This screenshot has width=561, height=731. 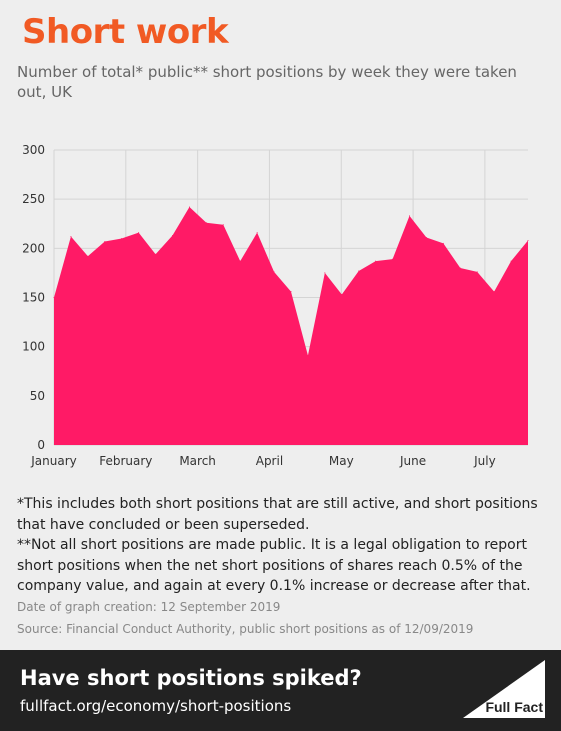 What do you see at coordinates (191, 678) in the screenshot?
I see `footer-question: Have short positions spiked?` at bounding box center [191, 678].